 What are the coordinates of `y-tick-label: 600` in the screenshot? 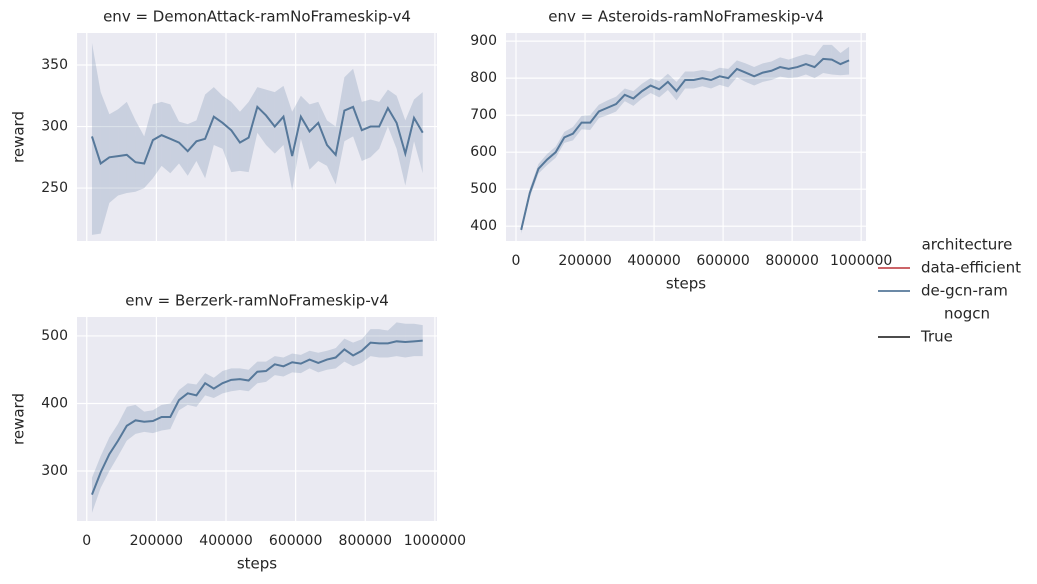 It's located at (483, 152).